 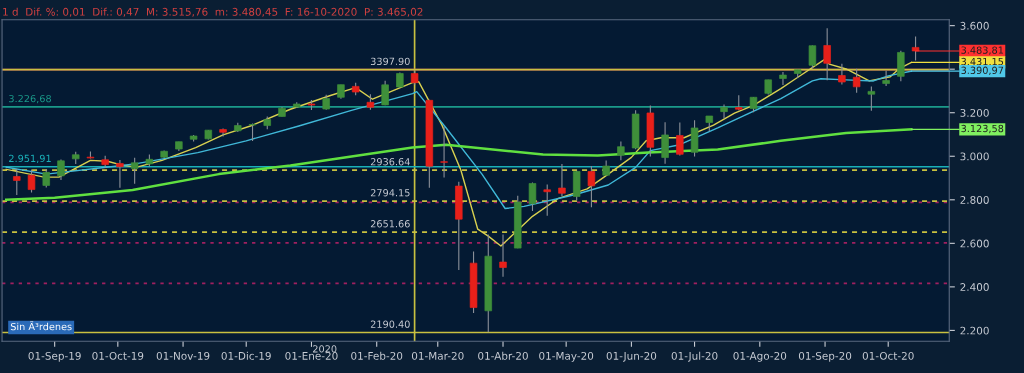 What do you see at coordinates (888, 355) in the screenshot?
I see `x-tick-label: 01-Oct-20` at bounding box center [888, 355].